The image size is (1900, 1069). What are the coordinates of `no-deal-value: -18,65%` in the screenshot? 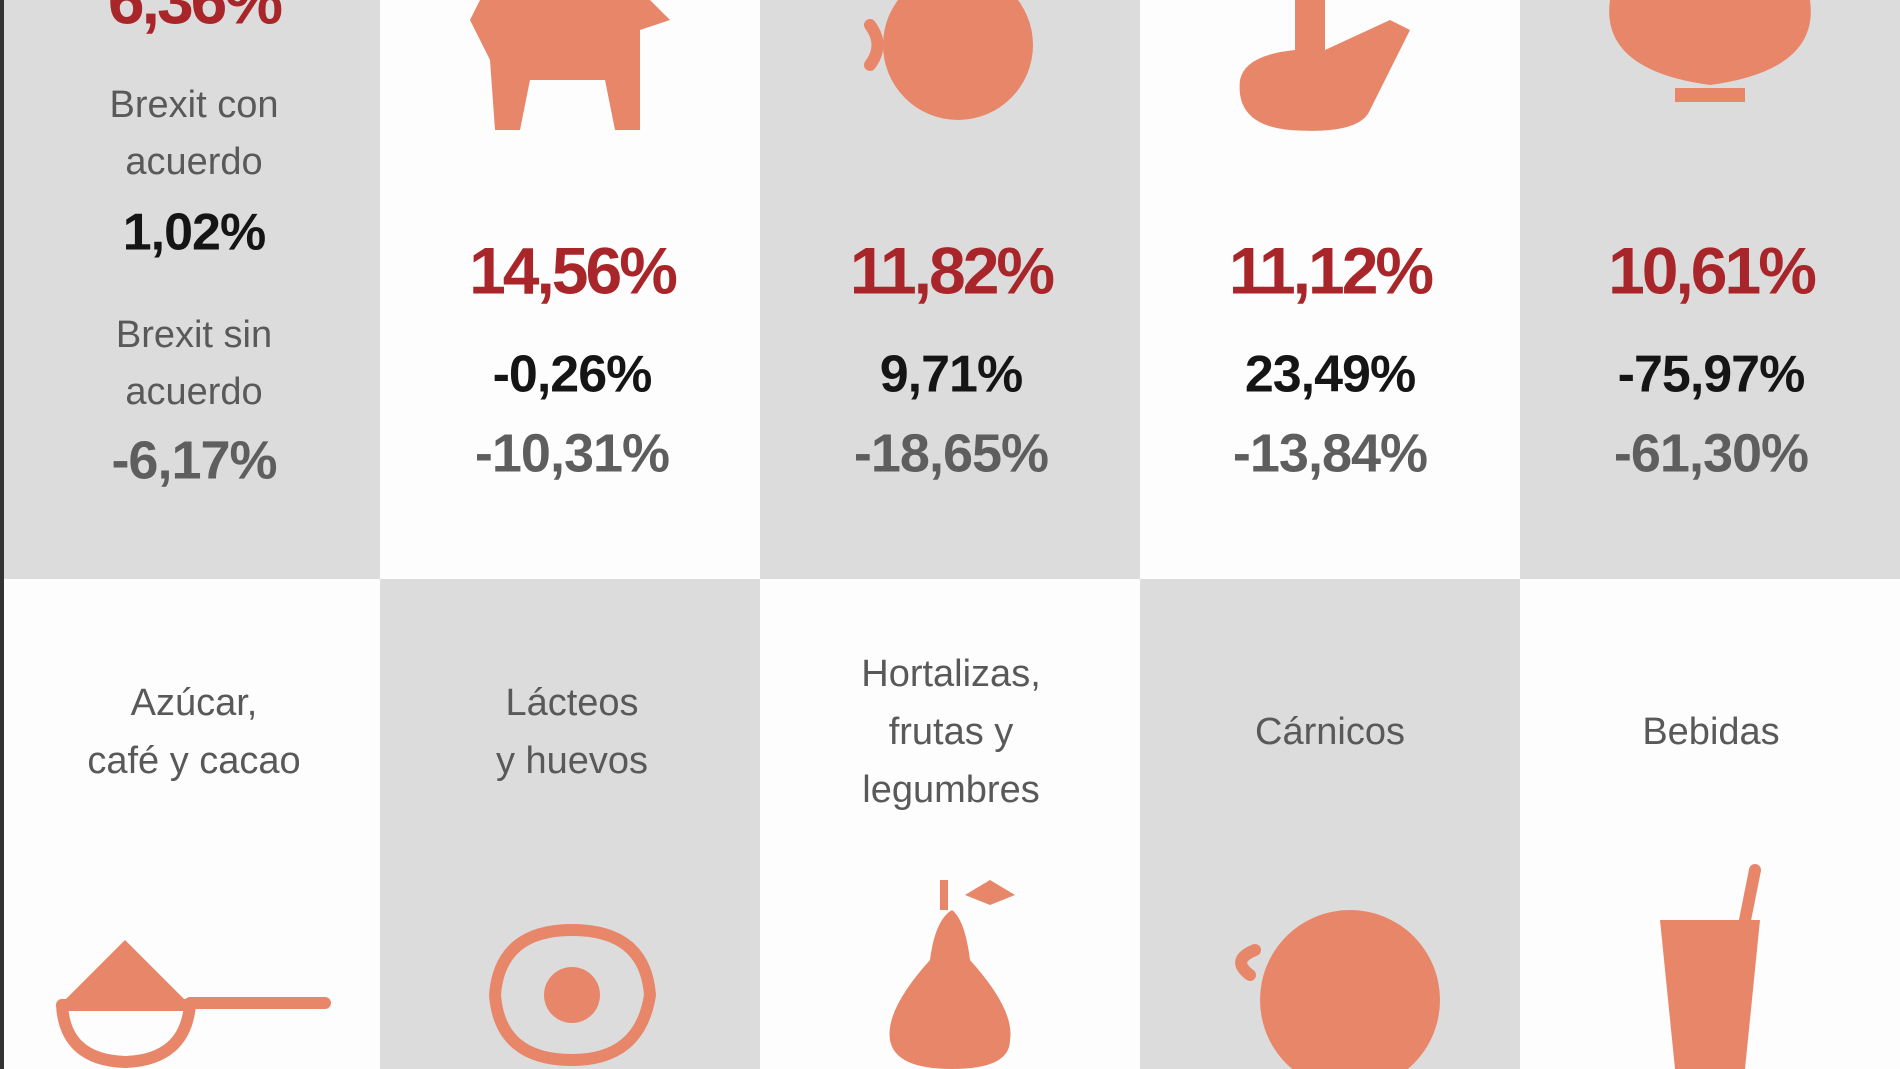 It's located at (951, 453).